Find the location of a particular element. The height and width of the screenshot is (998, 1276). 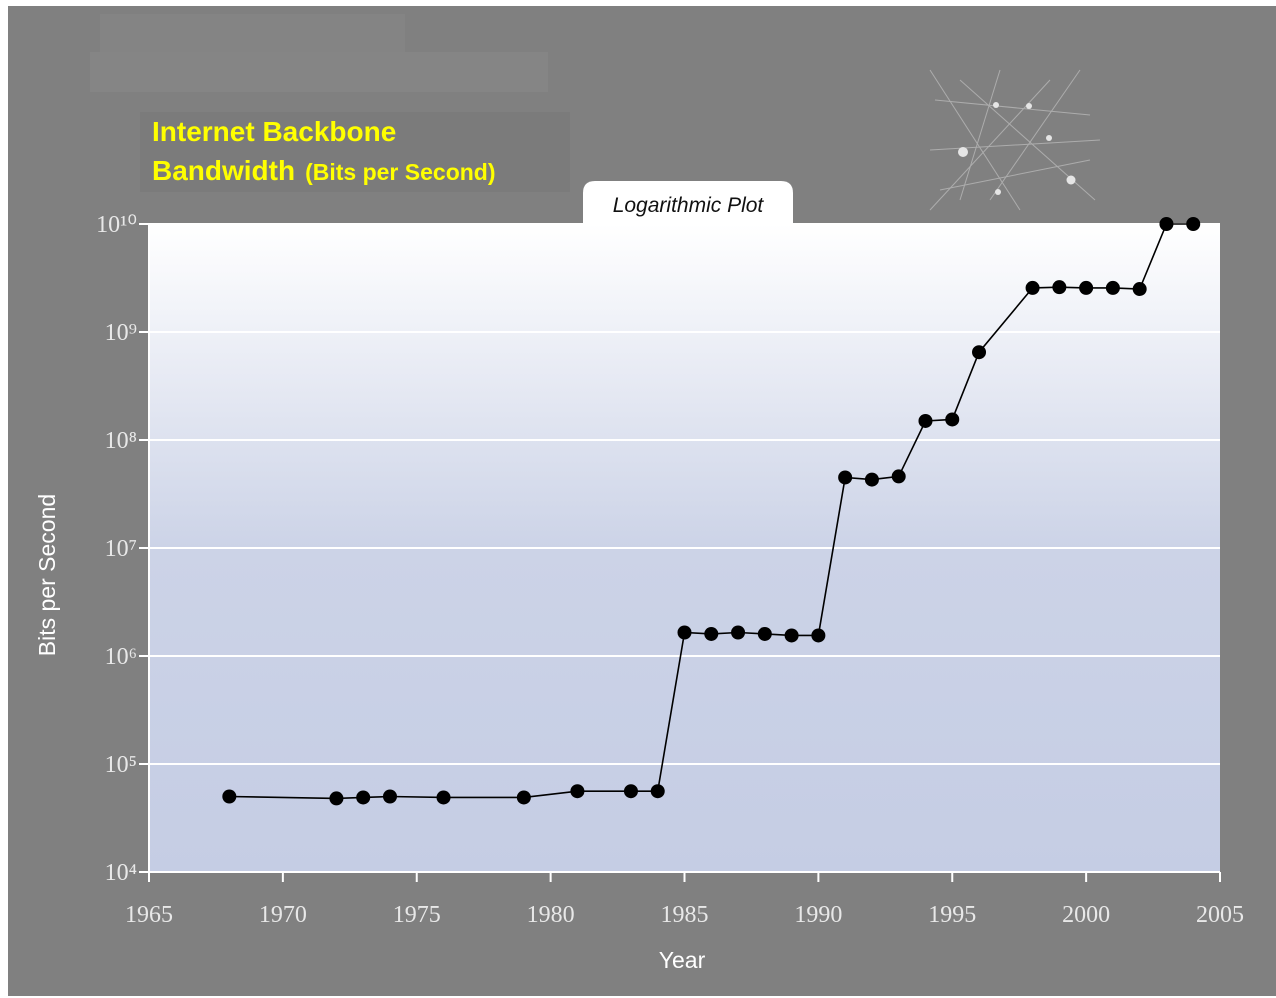

title-panel is located at coordinates (355, 152).